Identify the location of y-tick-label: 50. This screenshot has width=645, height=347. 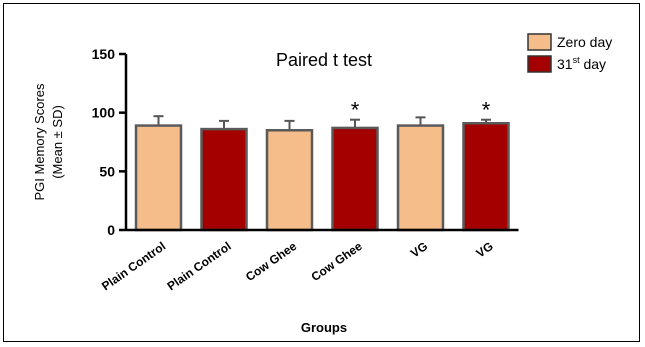
(107, 171).